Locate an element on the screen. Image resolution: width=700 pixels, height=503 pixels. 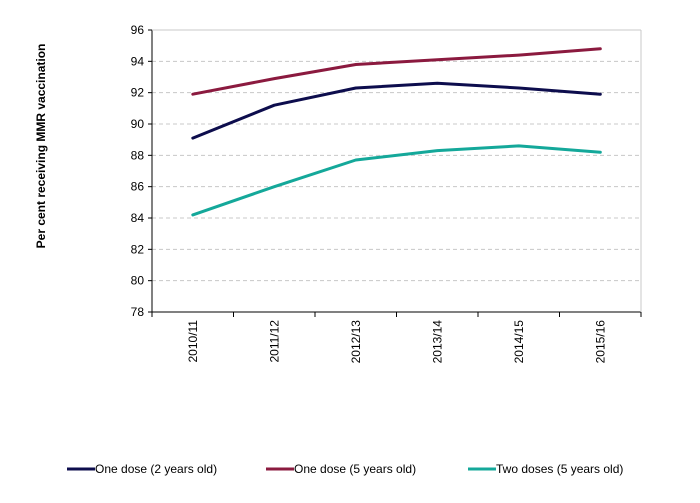
legend-label-2: One dose (5 years old) is located at coordinates (355, 469).